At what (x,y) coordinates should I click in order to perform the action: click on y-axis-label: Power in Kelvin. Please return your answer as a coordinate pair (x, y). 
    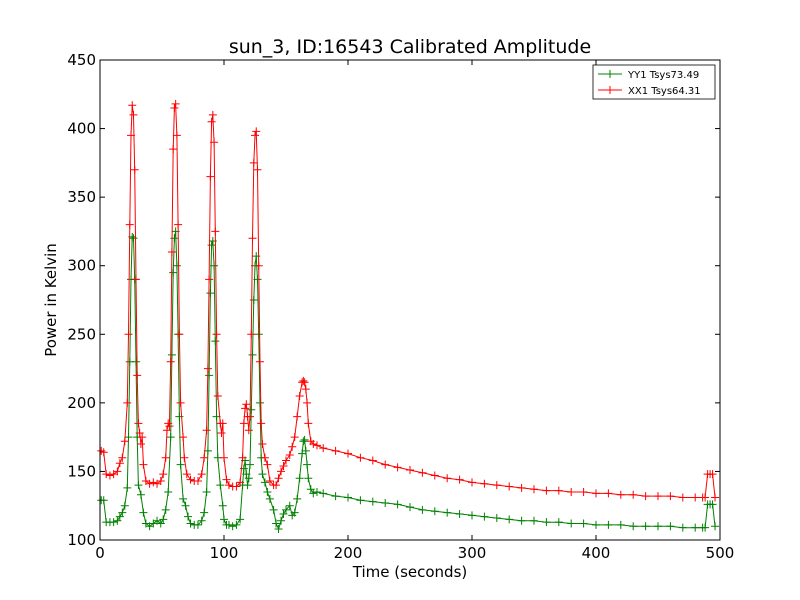
    Looking at the image, I should click on (51, 300).